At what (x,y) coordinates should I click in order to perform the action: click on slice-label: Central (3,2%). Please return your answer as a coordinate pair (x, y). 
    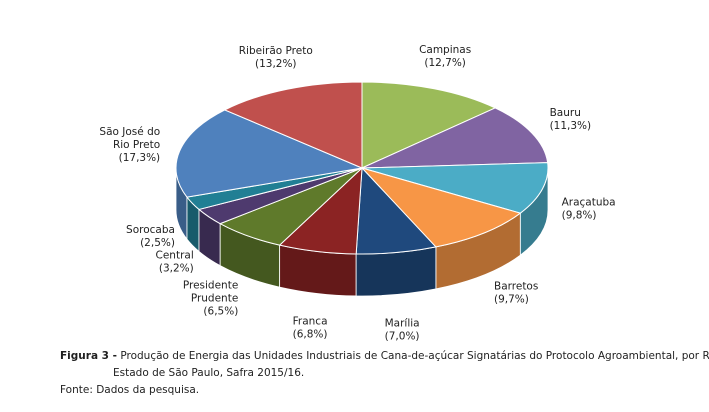
    Looking at the image, I should click on (175, 262).